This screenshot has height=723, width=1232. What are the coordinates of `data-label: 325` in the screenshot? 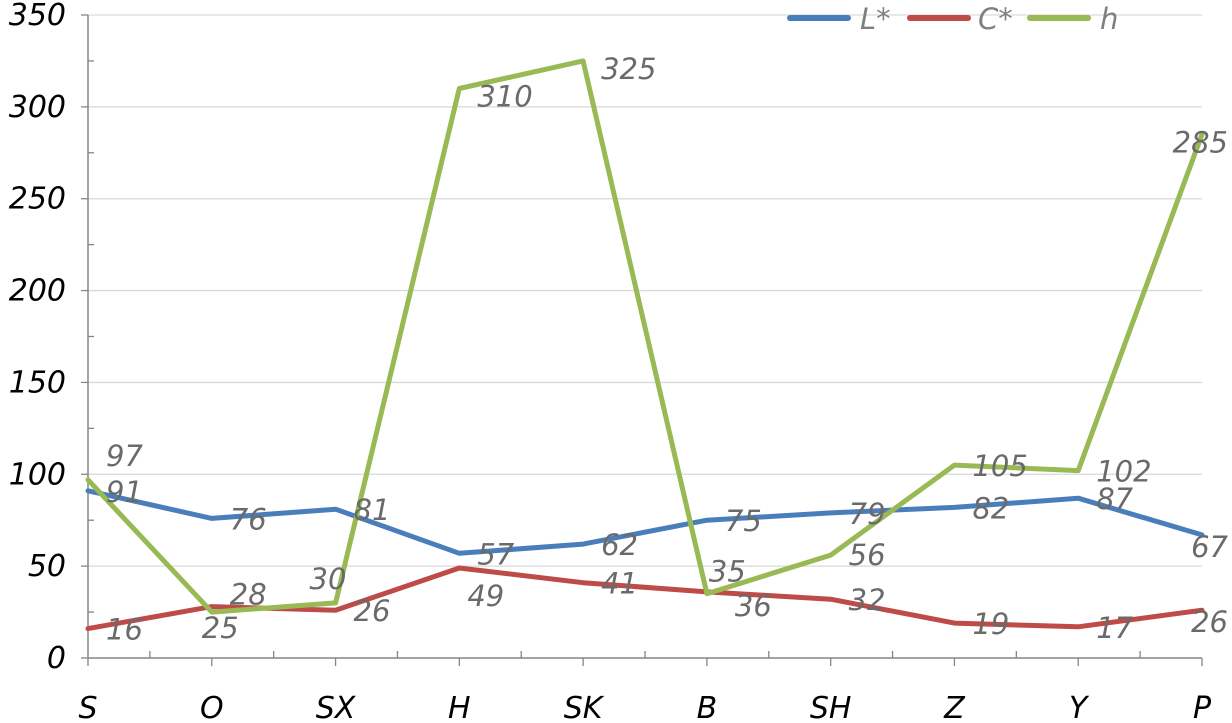 It's located at (628, 69).